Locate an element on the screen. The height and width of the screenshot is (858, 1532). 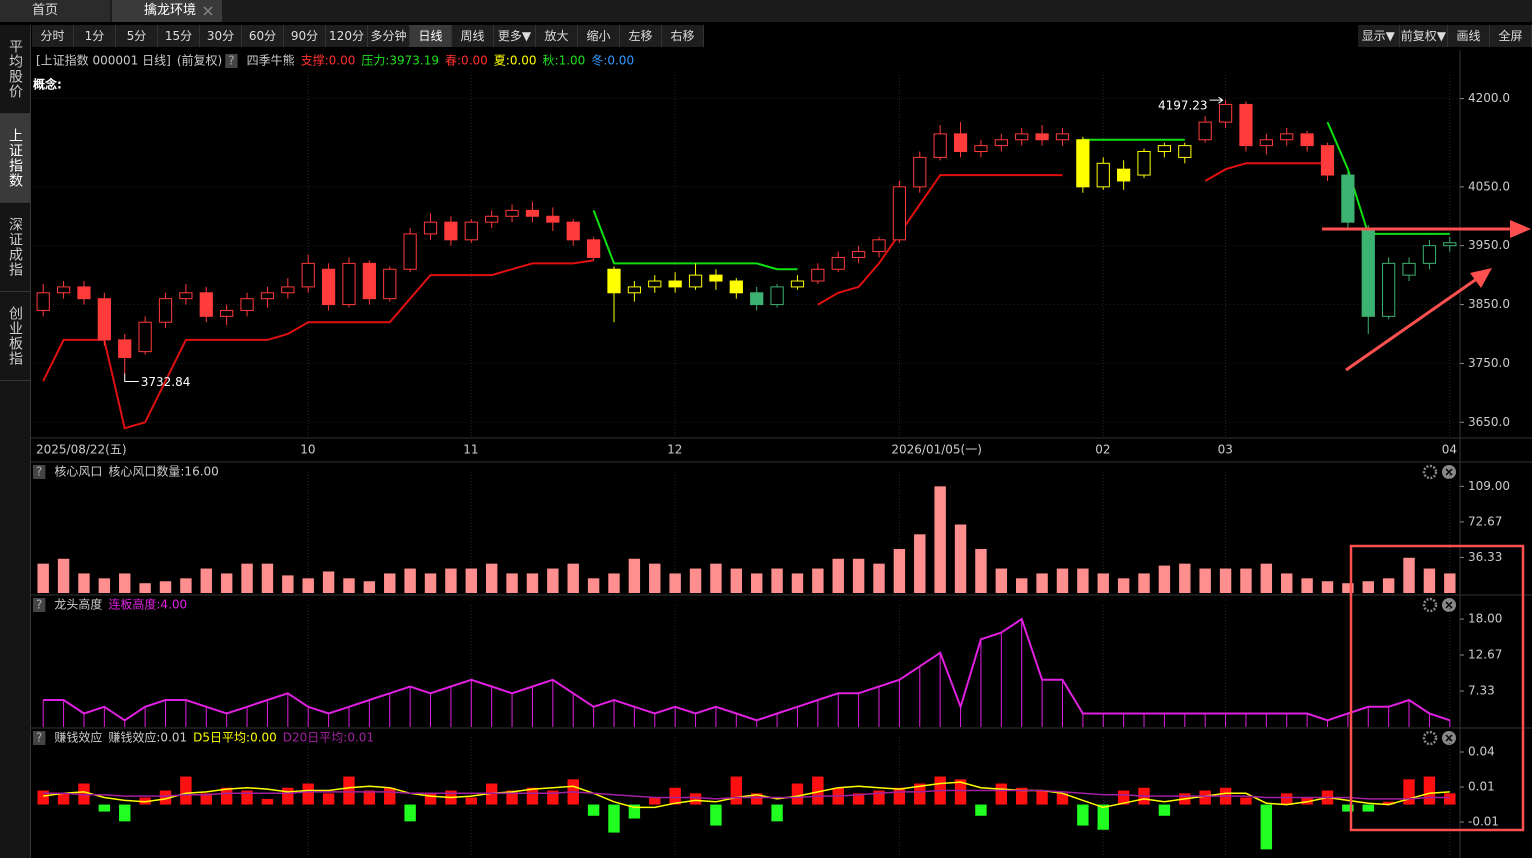
tab-bar: 首页 擒龙环境 is located at coordinates (766, 11).